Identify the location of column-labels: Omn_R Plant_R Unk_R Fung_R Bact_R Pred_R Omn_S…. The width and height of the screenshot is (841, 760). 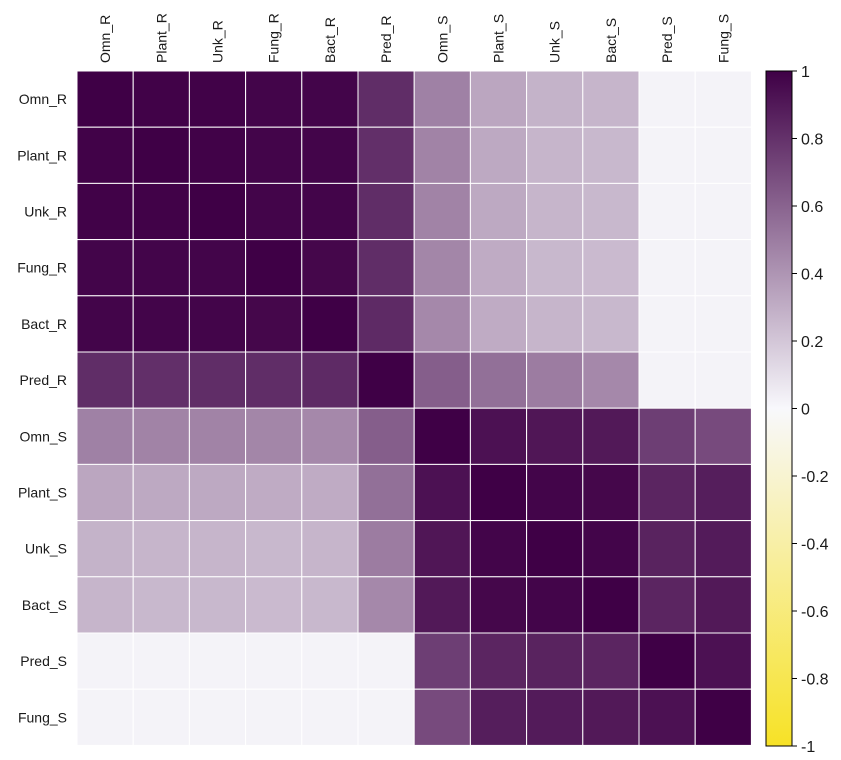
(414, 38).